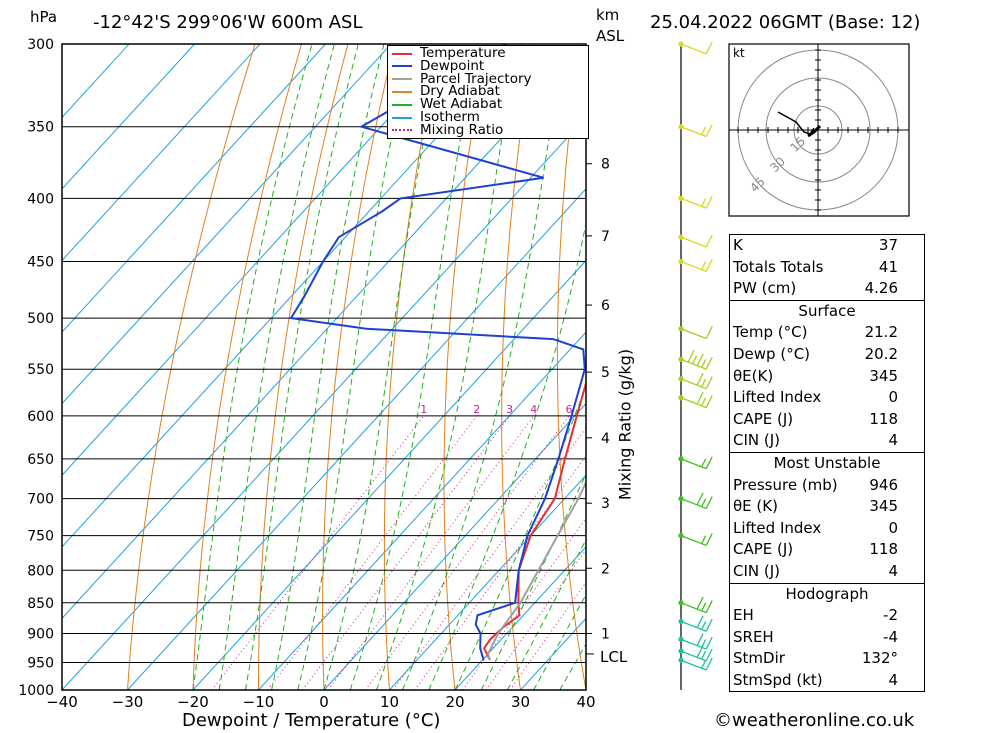  Describe the element at coordinates (608, 15) in the screenshot. I see `km-unit: km` at that location.